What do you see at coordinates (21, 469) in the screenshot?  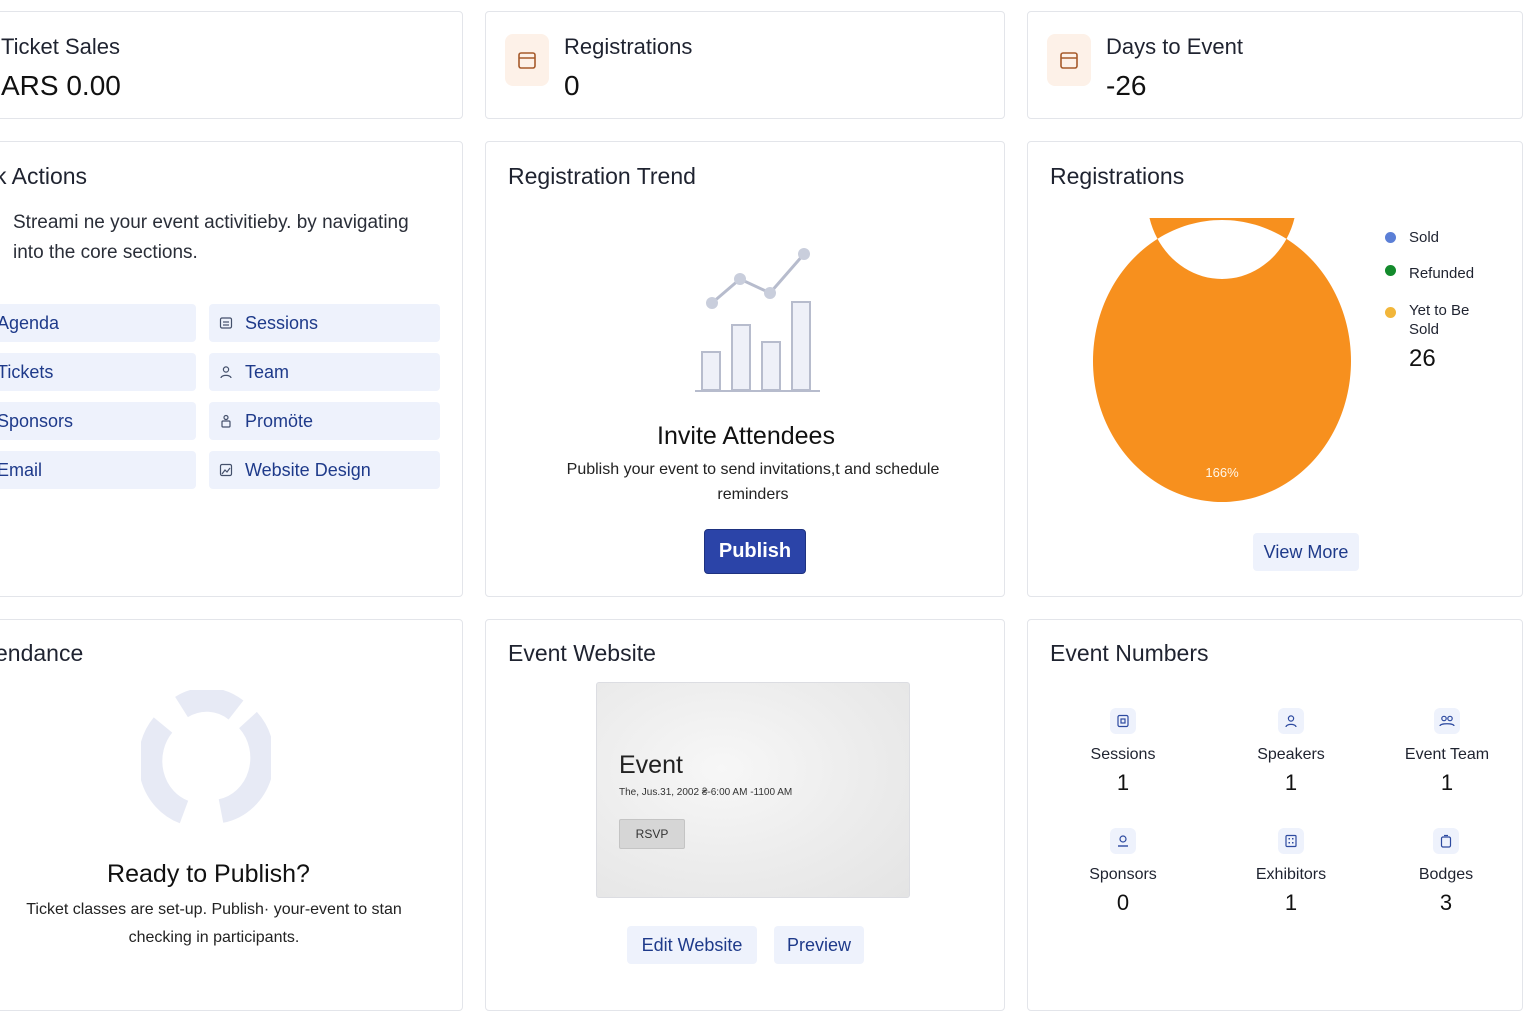 I see `email-label: Email` at bounding box center [21, 469].